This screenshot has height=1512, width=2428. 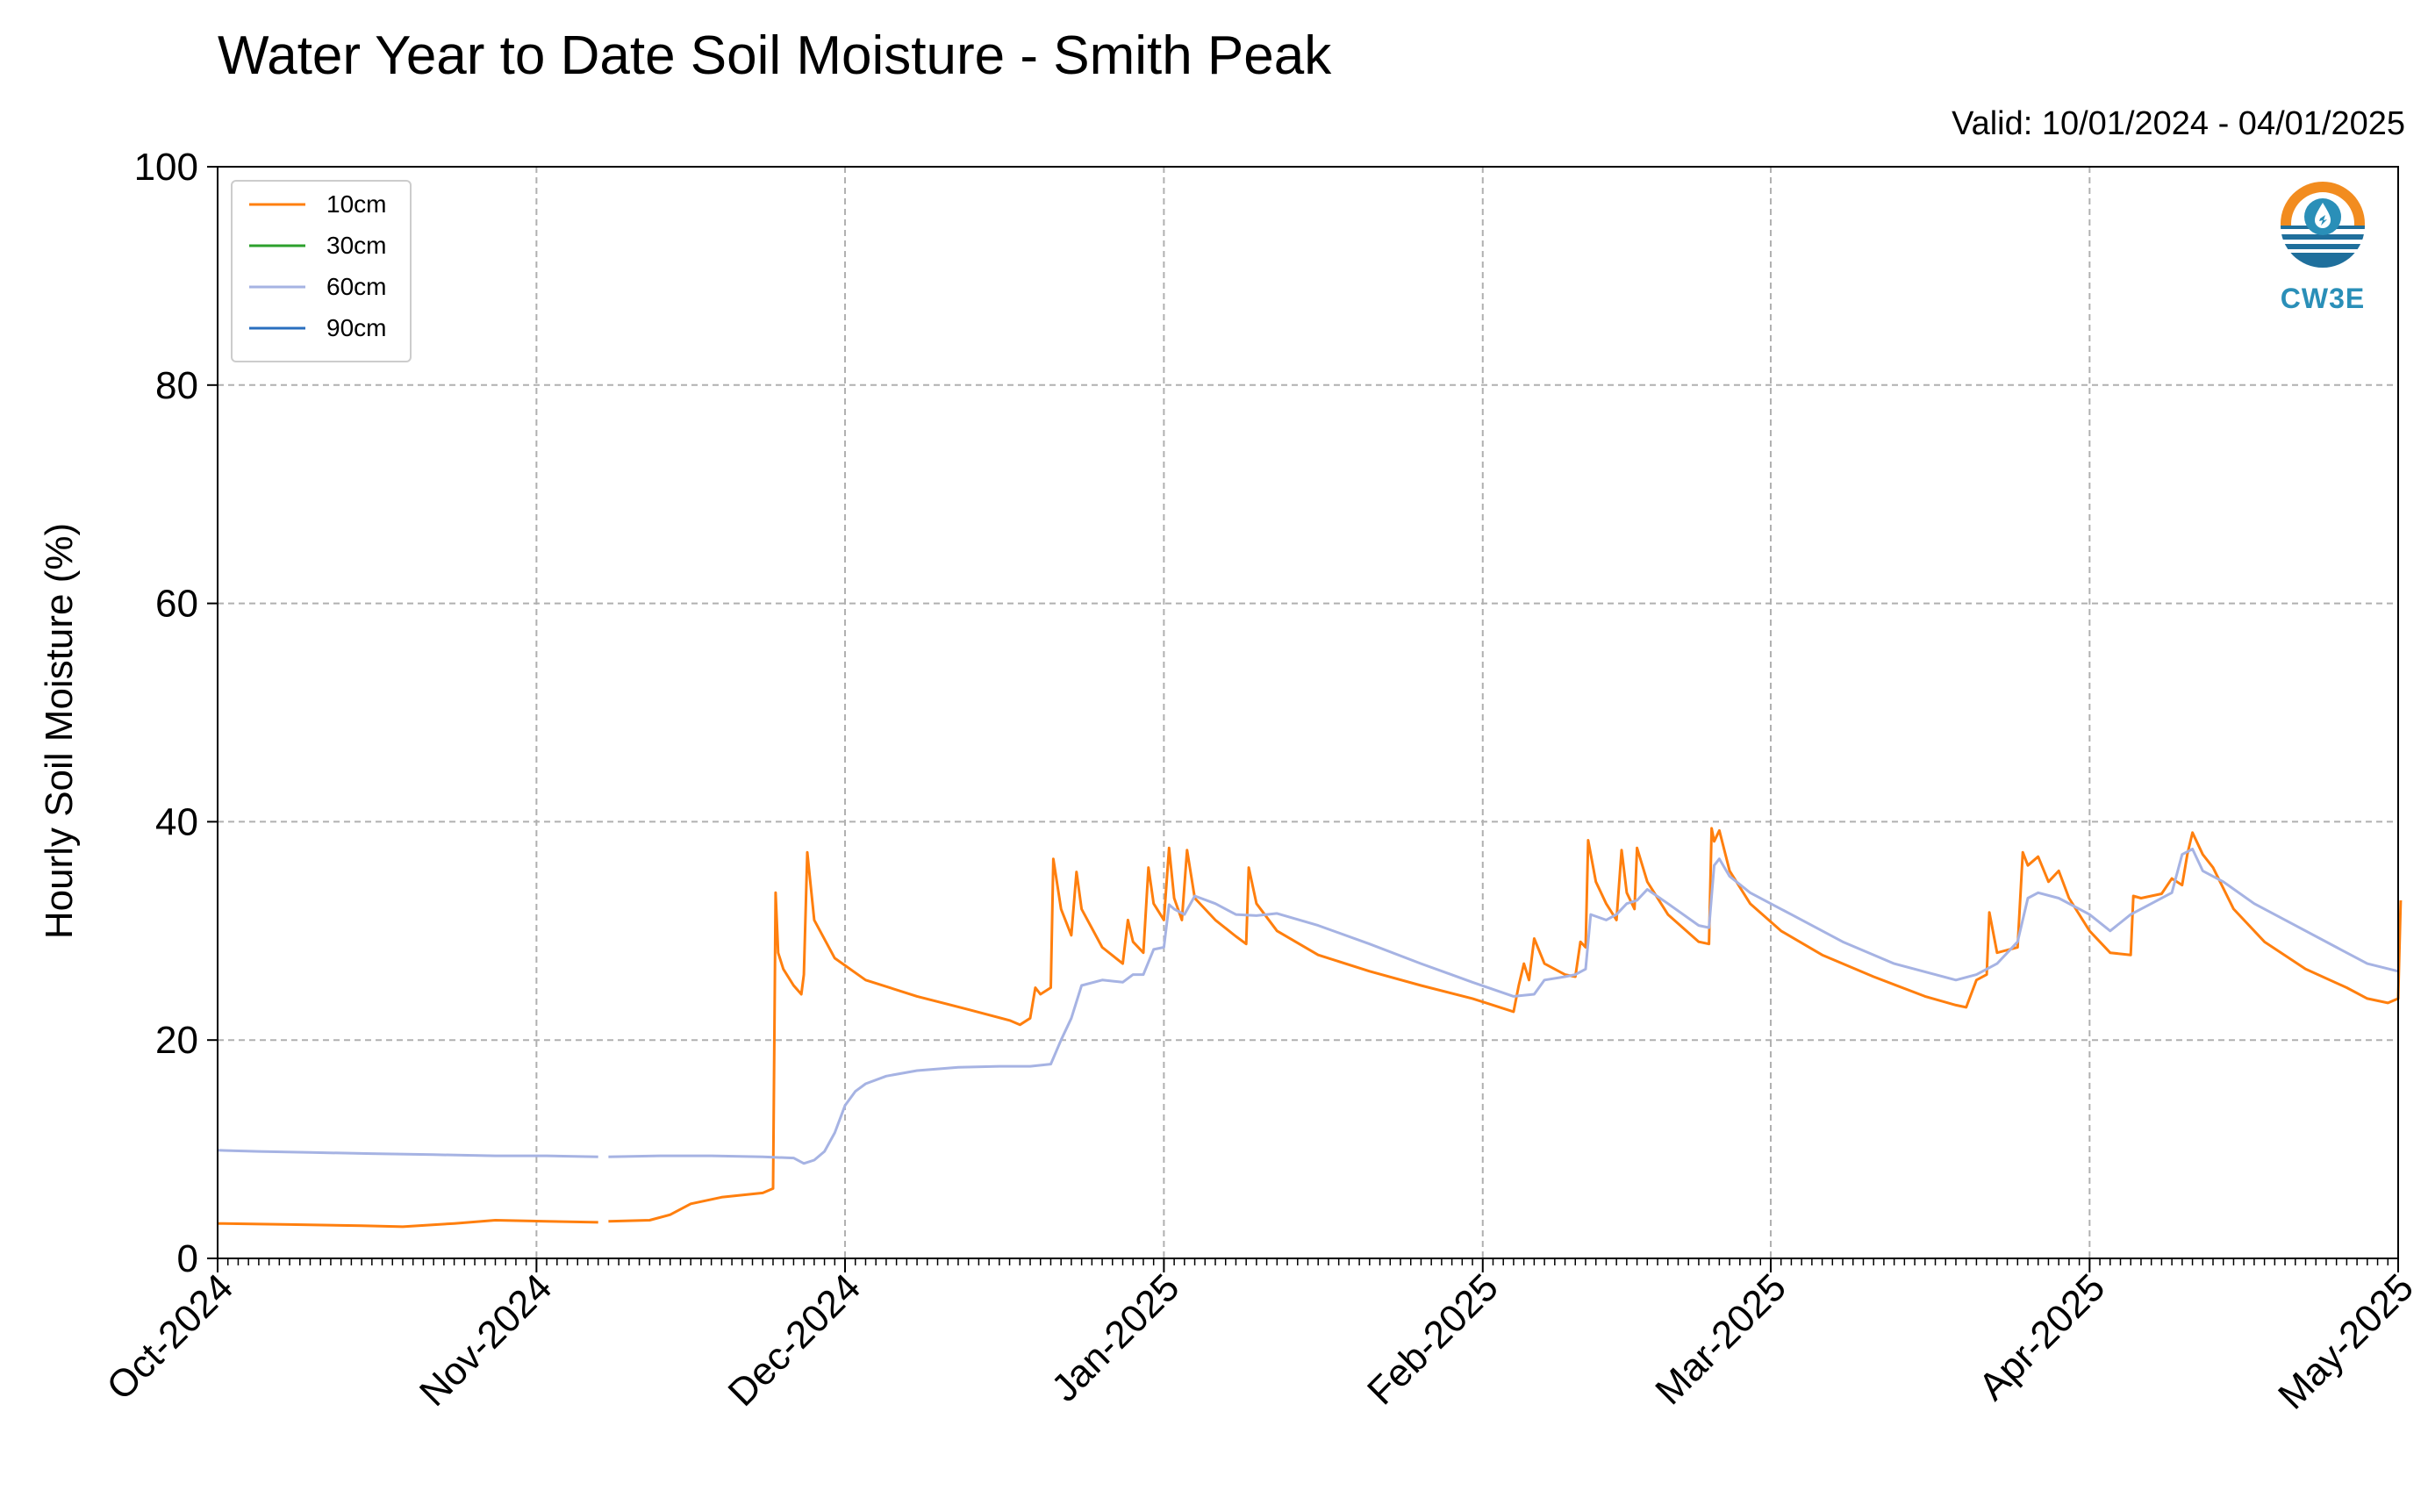 What do you see at coordinates (356, 204) in the screenshot?
I see `legend-label: 10cm` at bounding box center [356, 204].